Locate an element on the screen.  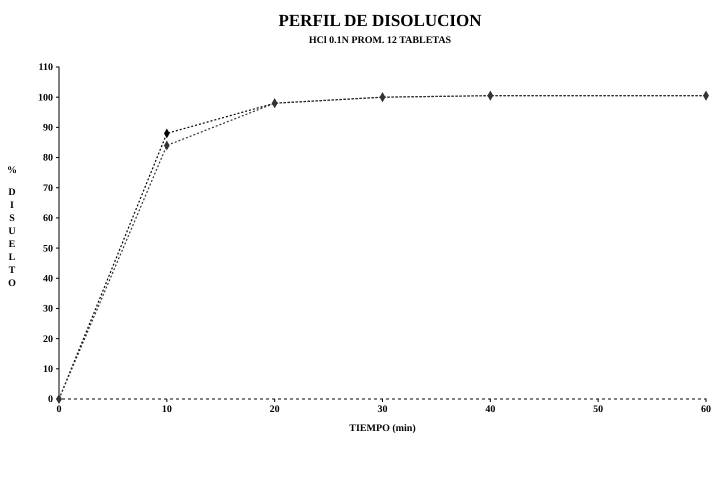
y-tick-label: 30 is located at coordinates (48, 309).